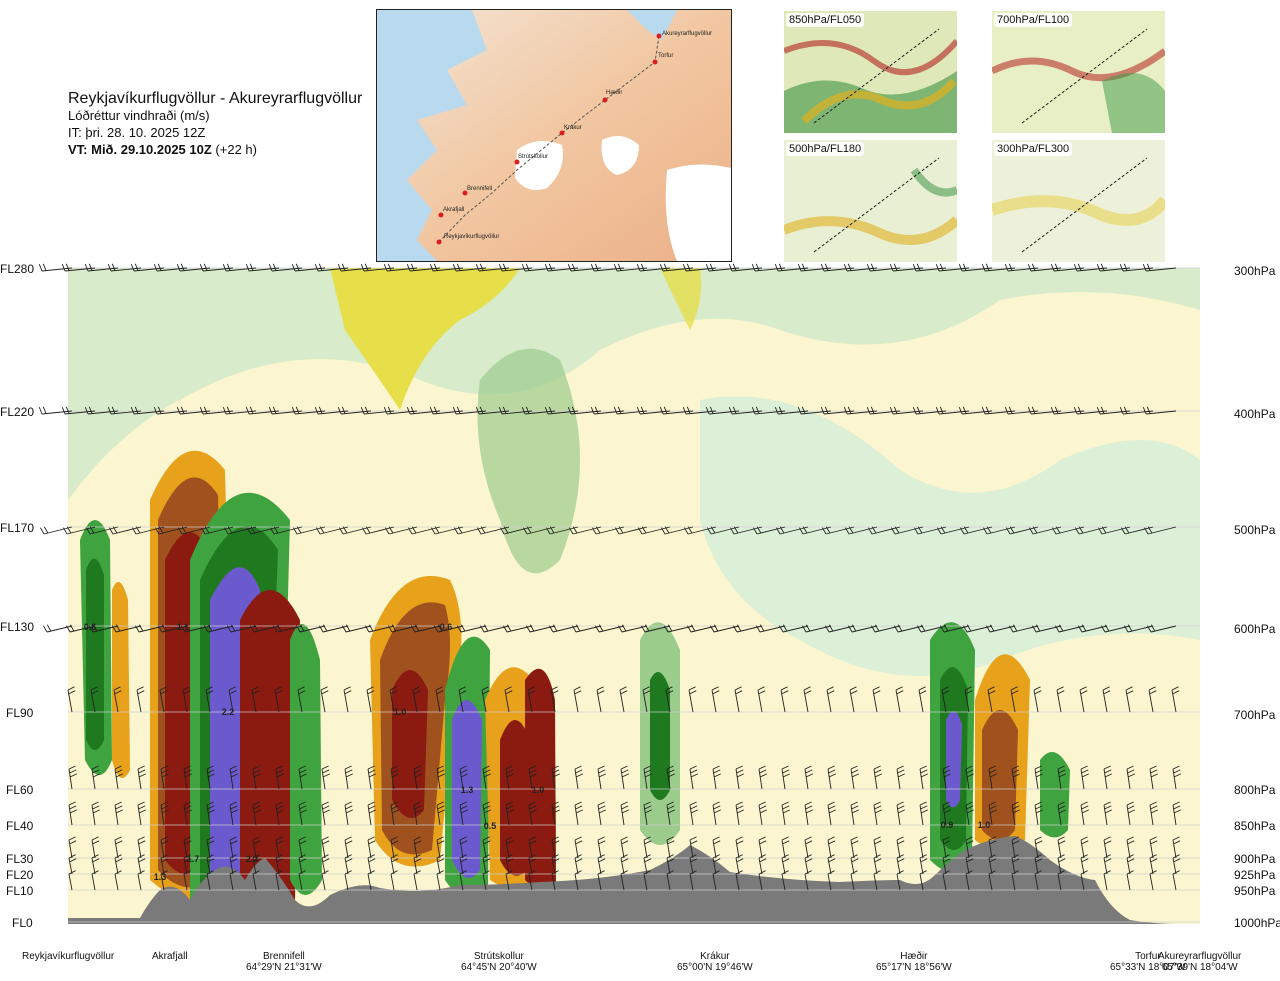 The width and height of the screenshot is (1280, 981). Describe the element at coordinates (499, 967) in the screenshot. I see `place-coord: 64°45'N 20°40'W` at that location.